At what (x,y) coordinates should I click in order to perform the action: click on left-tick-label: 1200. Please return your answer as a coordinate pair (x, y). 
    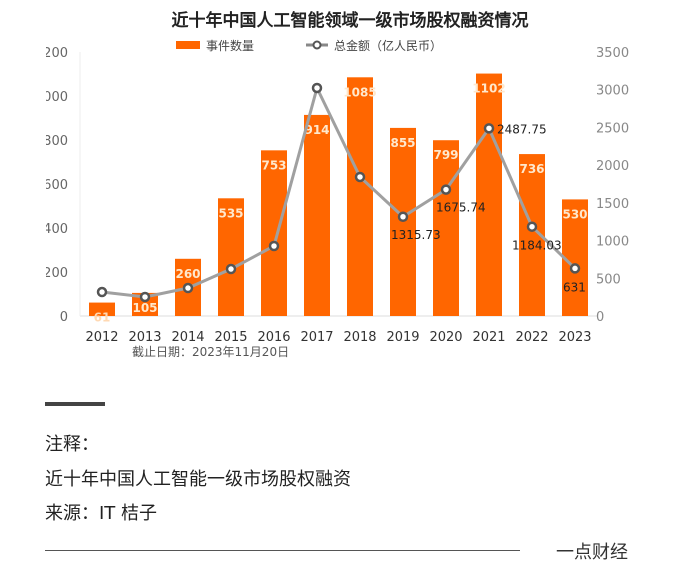
    Looking at the image, I should click on (51, 53).